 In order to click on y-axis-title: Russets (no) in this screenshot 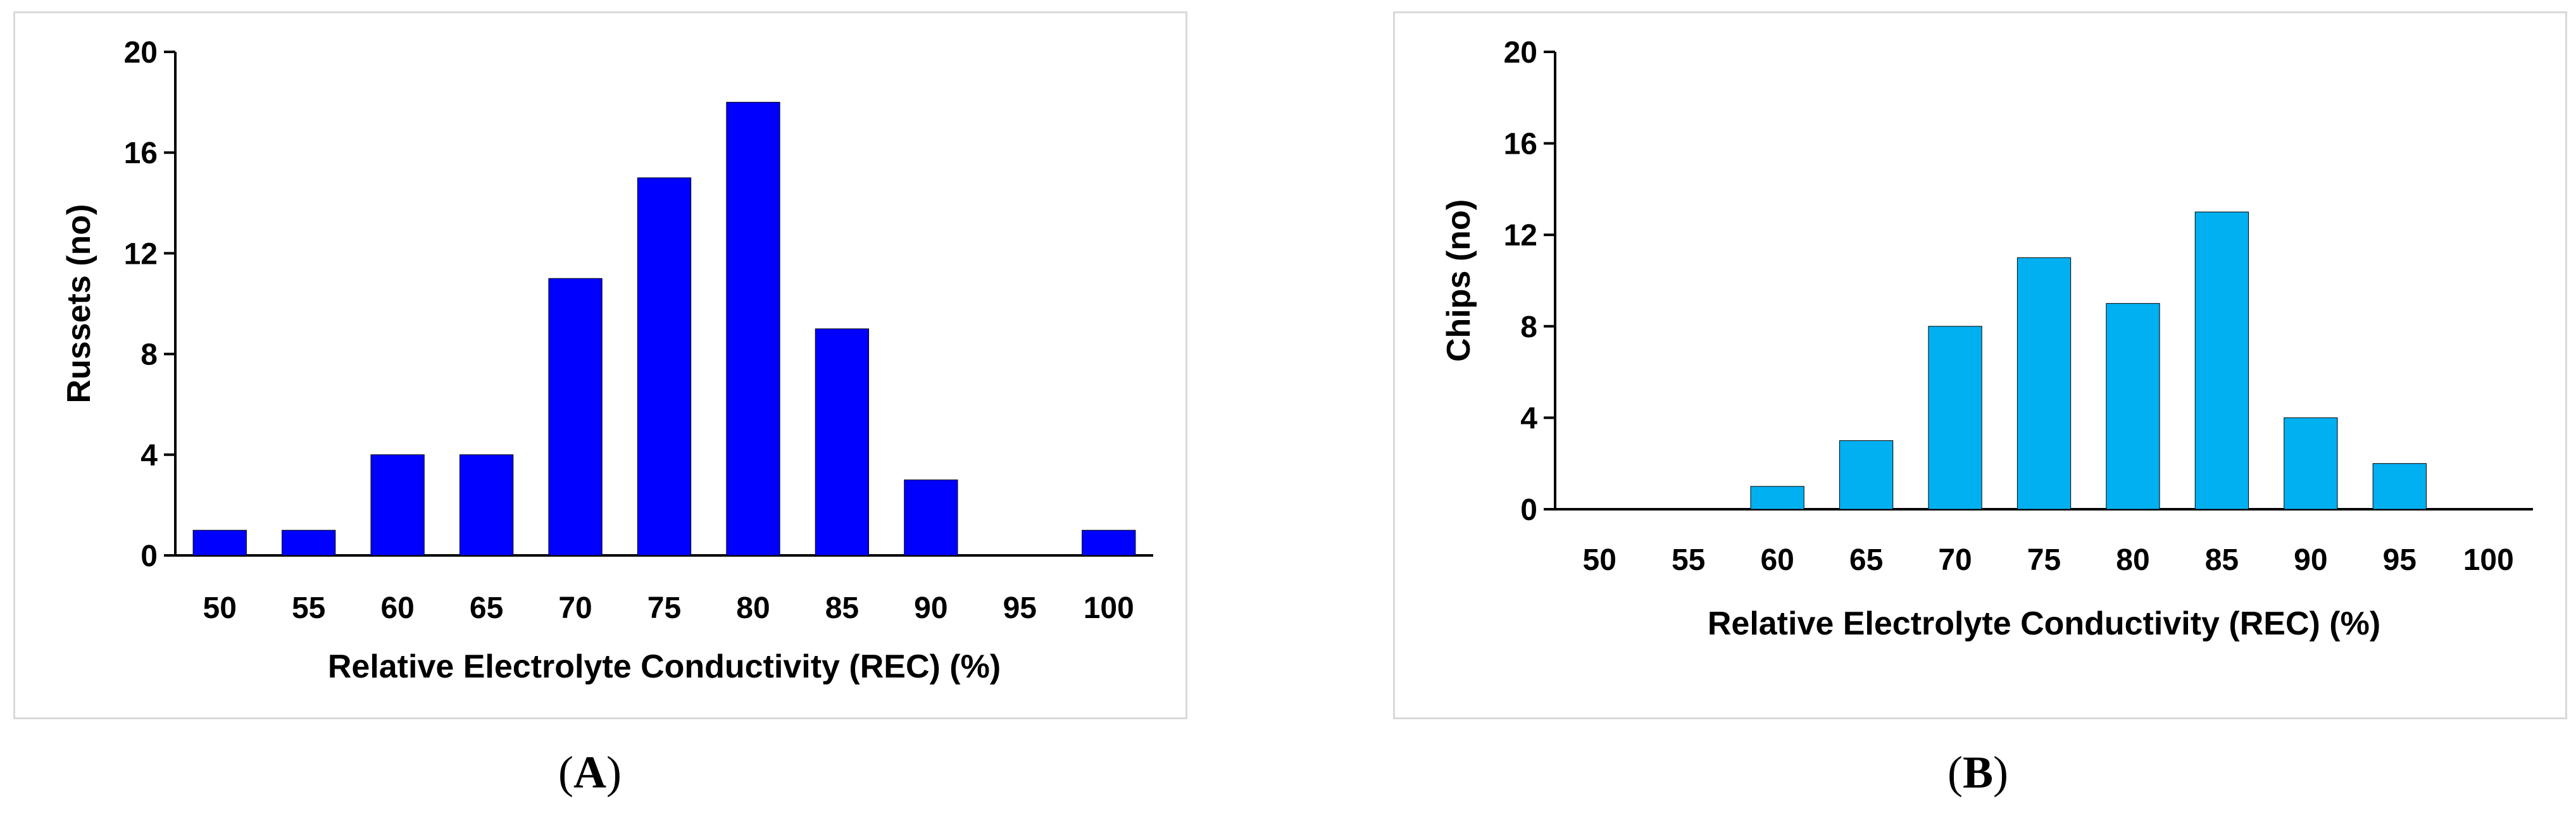, I will do `click(79, 304)`.